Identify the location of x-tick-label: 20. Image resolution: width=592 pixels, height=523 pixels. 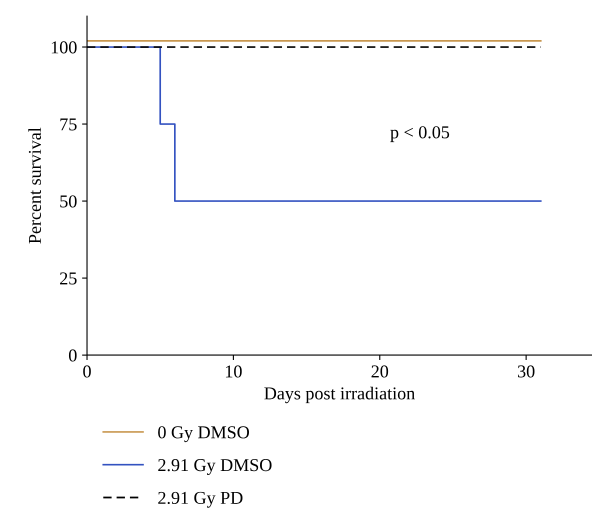
(380, 371).